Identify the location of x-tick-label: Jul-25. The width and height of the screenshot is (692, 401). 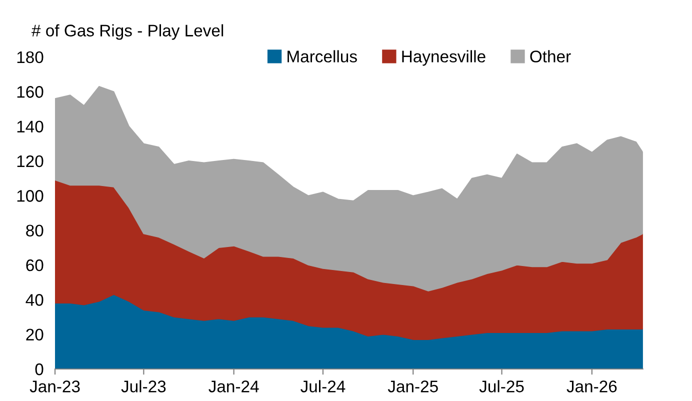
(501, 386).